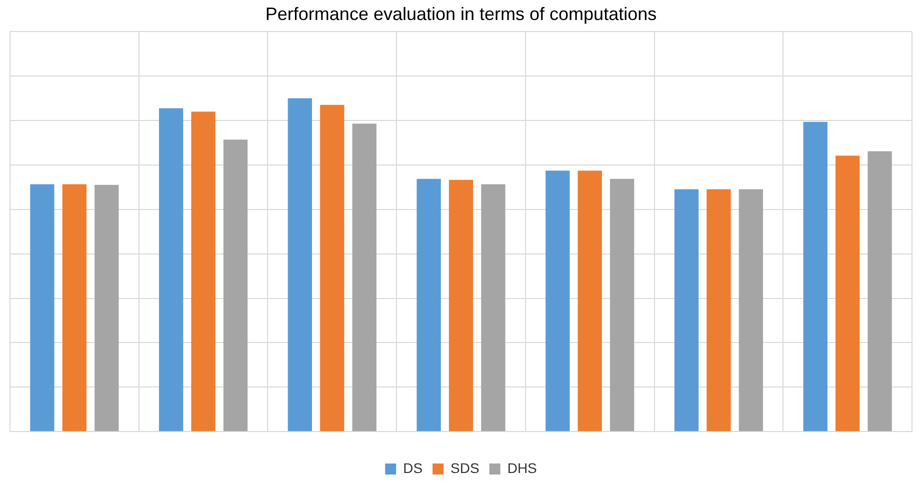 The height and width of the screenshot is (486, 922). I want to click on legend-label: DHS, so click(522, 468).